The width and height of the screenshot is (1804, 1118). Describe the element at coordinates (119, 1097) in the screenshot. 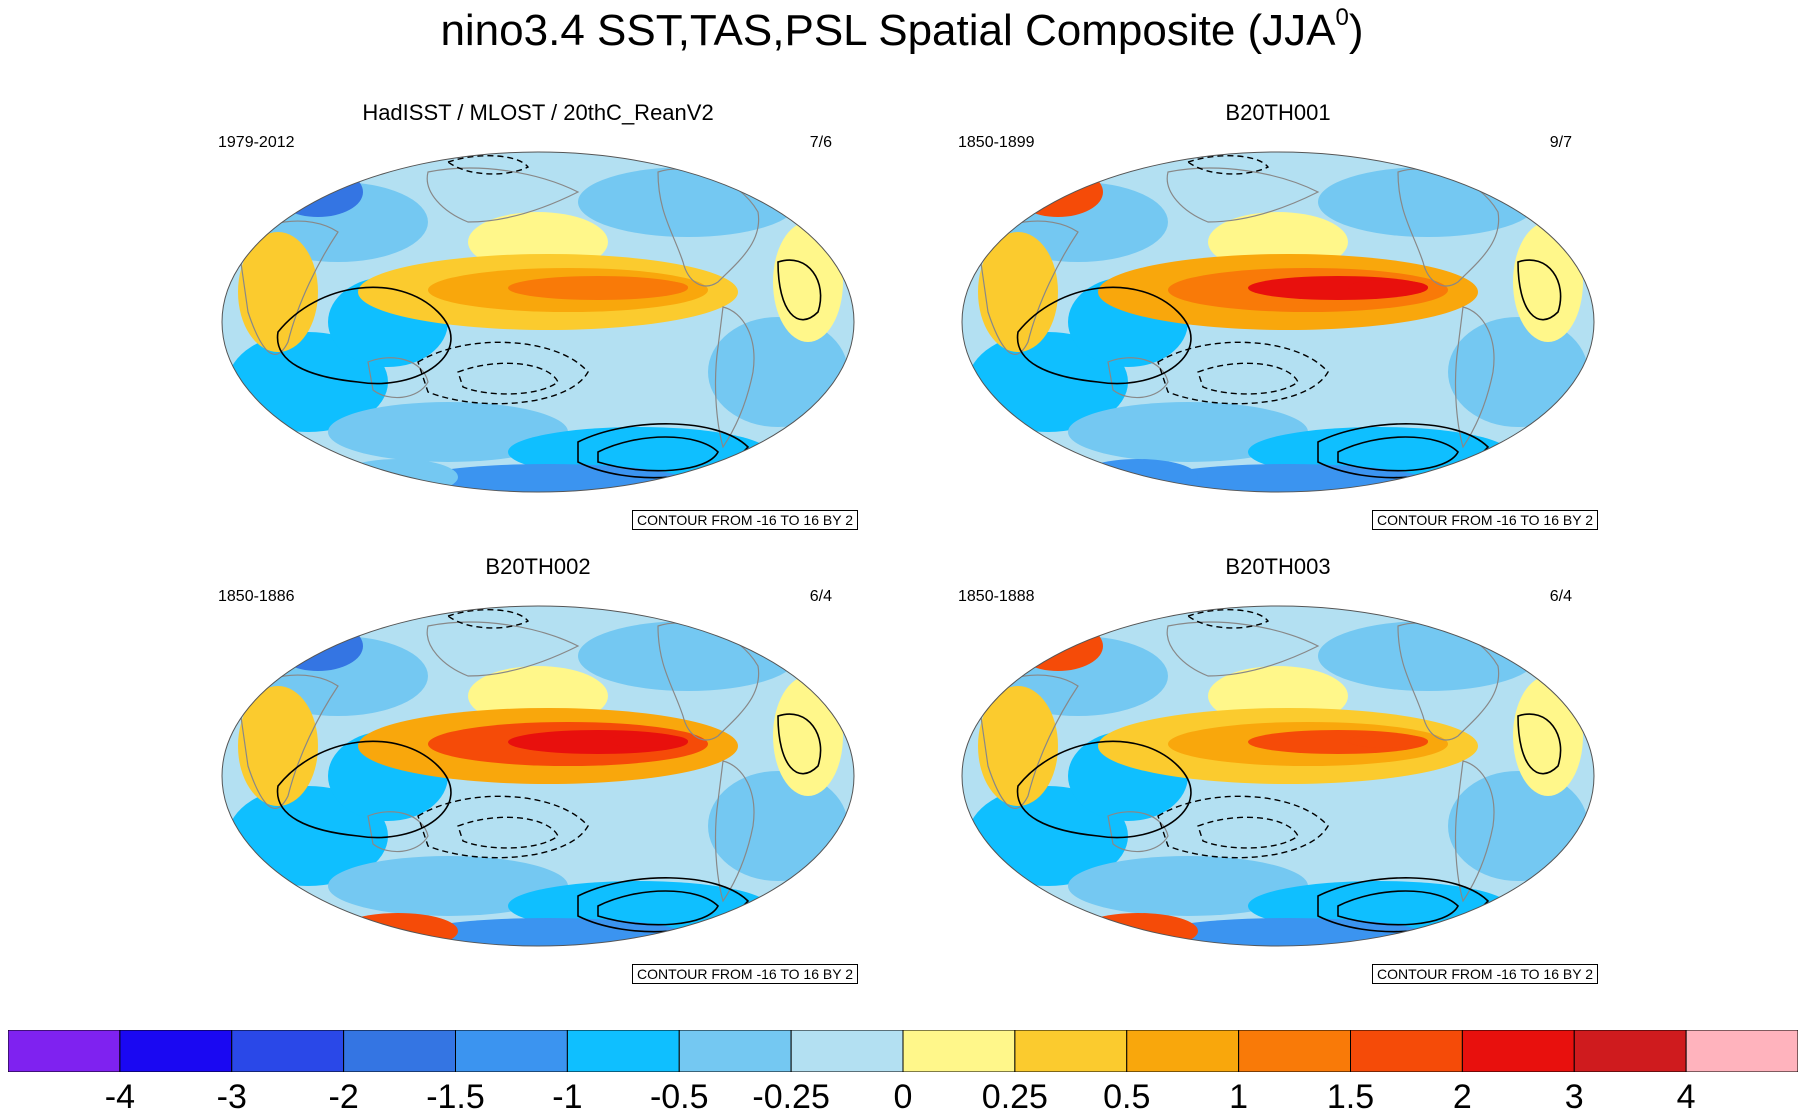

I see `colorbar-tick-label: -4` at that location.